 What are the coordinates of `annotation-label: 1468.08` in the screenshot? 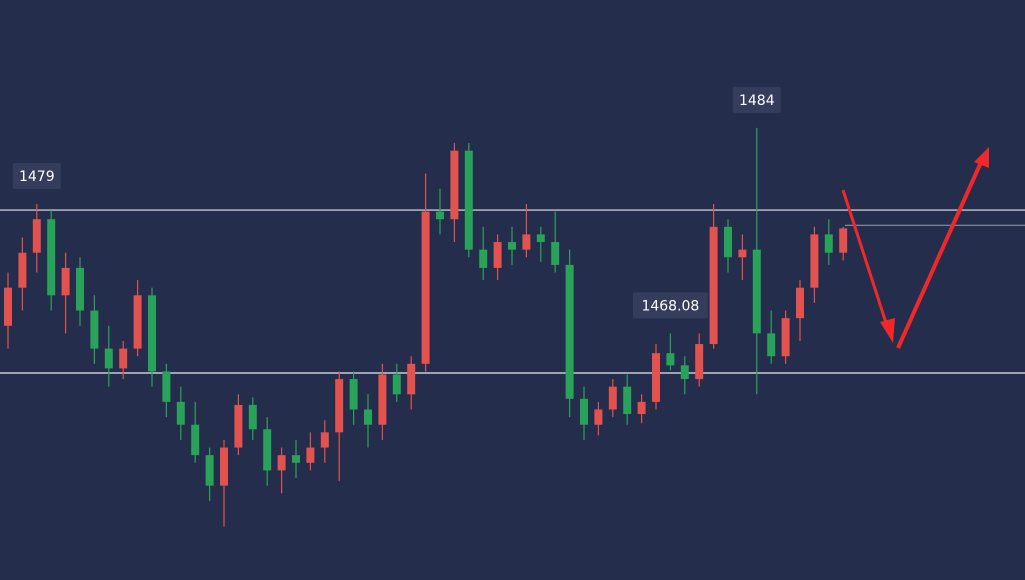 It's located at (670, 306).